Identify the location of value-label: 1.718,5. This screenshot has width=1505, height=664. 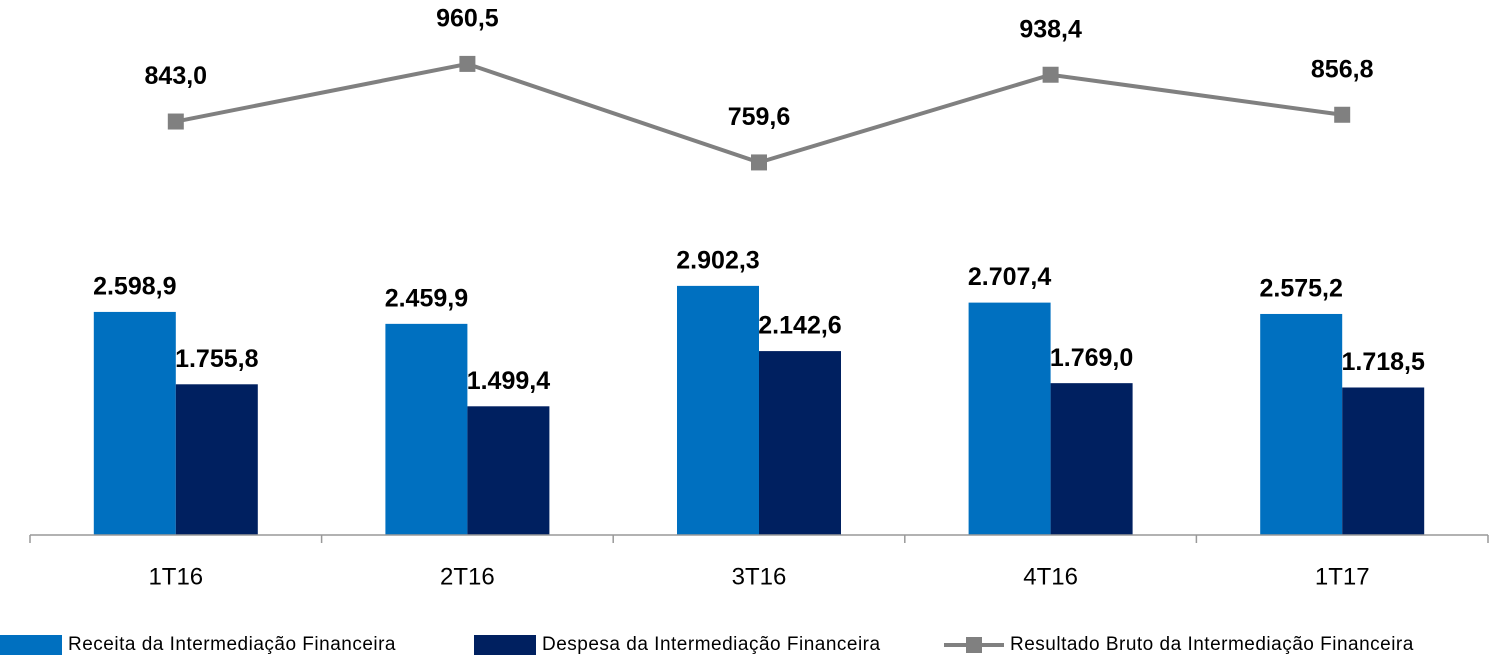
(1383, 362).